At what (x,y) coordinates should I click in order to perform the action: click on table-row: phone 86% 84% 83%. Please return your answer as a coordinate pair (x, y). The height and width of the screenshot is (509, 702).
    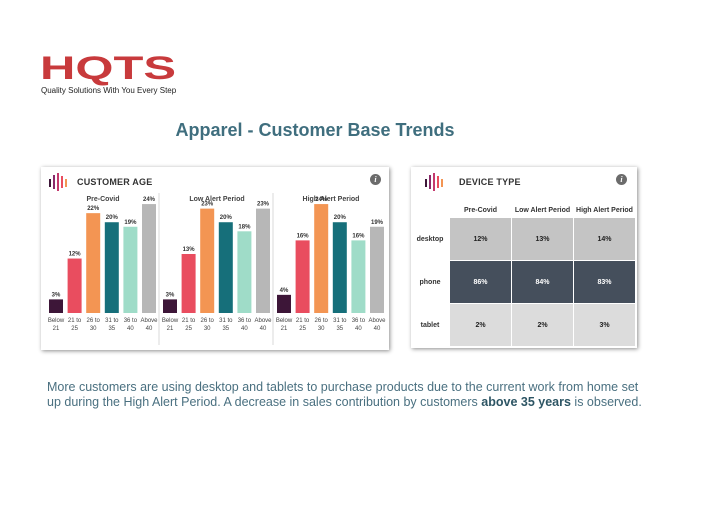
    Looking at the image, I should click on (523, 282).